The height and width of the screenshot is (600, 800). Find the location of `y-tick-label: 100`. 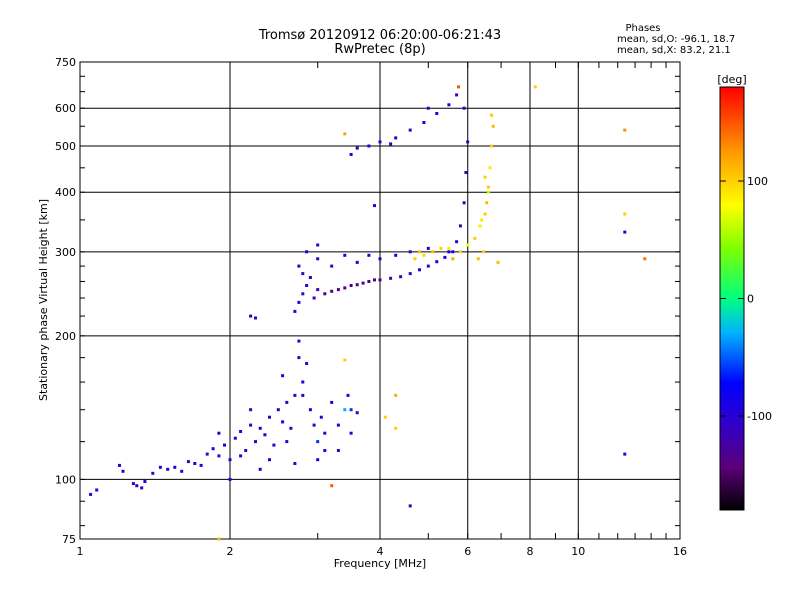

y-tick-label: 100 is located at coordinates (65, 479).